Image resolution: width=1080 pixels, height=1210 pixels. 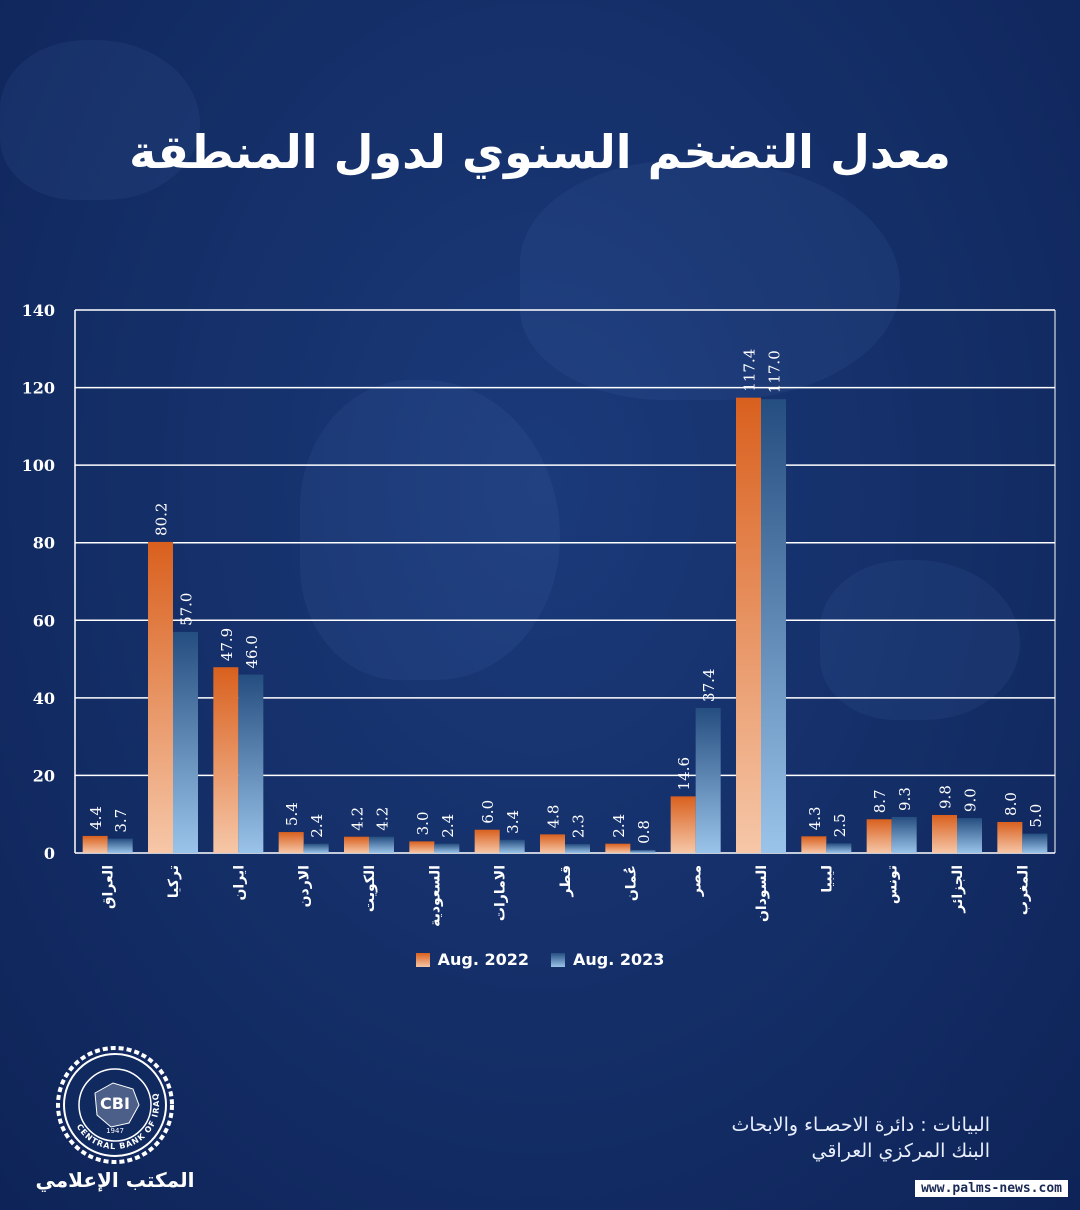 What do you see at coordinates (900, 1151) in the screenshot?
I see `source-line-2: البنك المركزي العراقي` at bounding box center [900, 1151].